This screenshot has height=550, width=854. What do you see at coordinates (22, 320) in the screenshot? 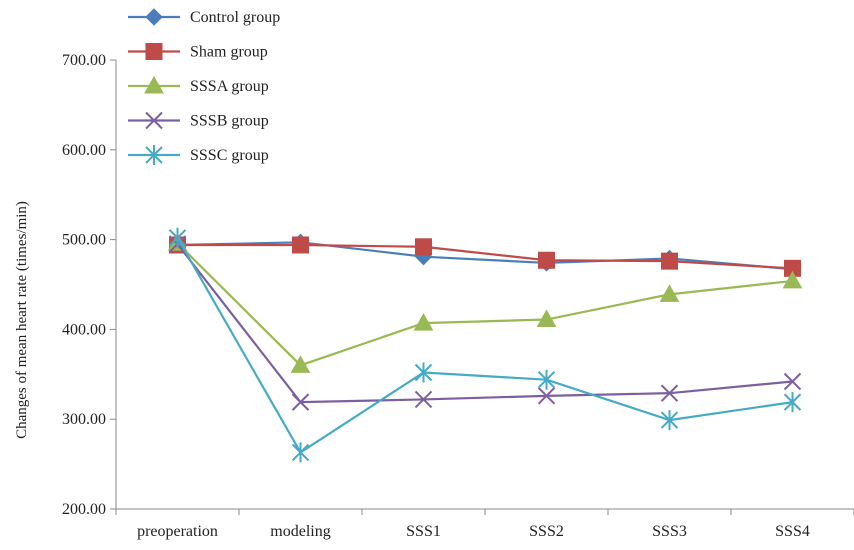
I see `y-axis-label: Changes of mean heart rate (times/min)` at bounding box center [22, 320].